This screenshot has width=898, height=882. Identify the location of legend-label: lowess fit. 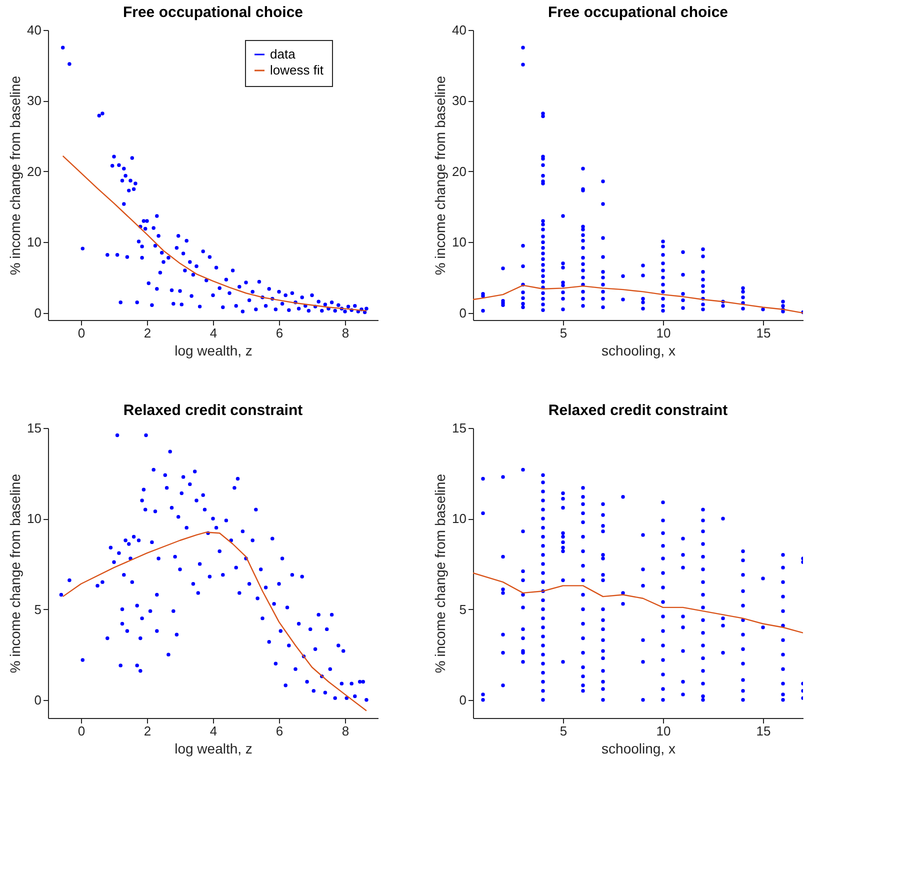
(297, 70).